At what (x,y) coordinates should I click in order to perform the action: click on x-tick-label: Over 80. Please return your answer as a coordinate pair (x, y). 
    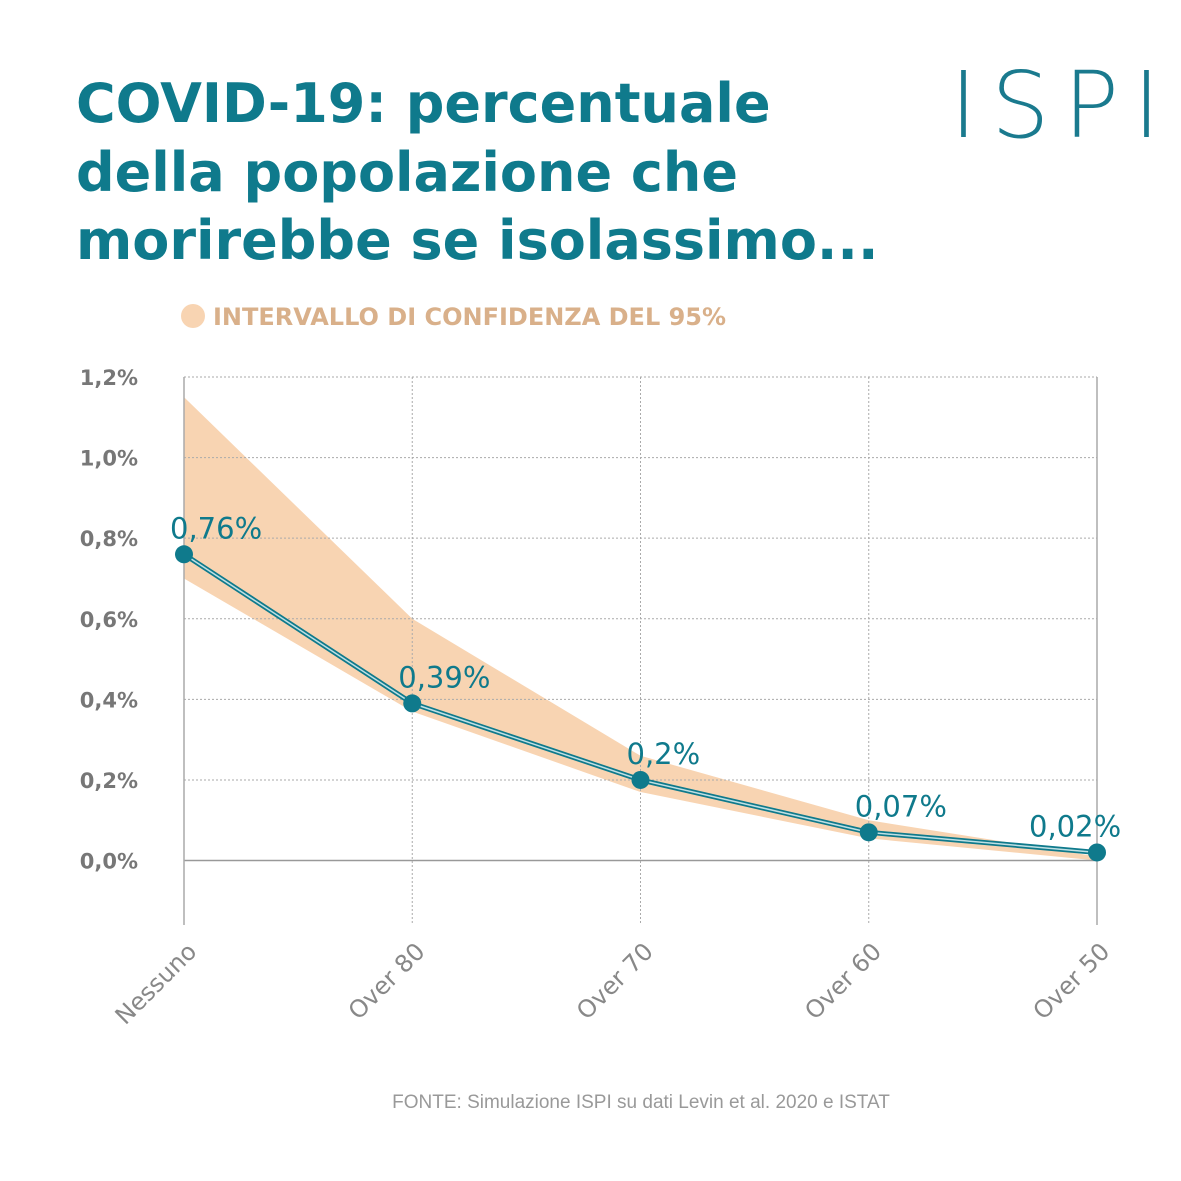
    Looking at the image, I should click on (387, 981).